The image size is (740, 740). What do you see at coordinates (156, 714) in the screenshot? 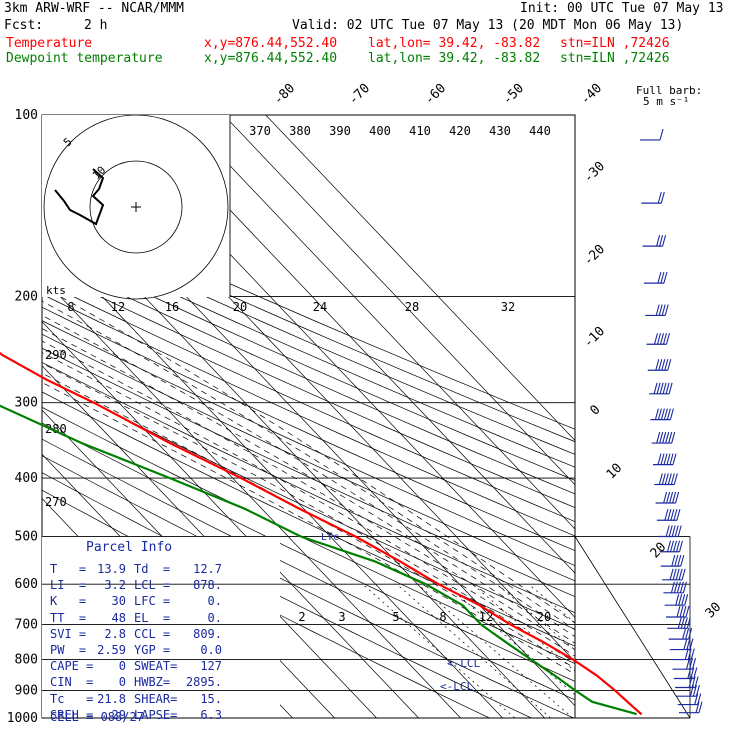
I see `parcel-row-l2: LAPSE=` at bounding box center [156, 714].